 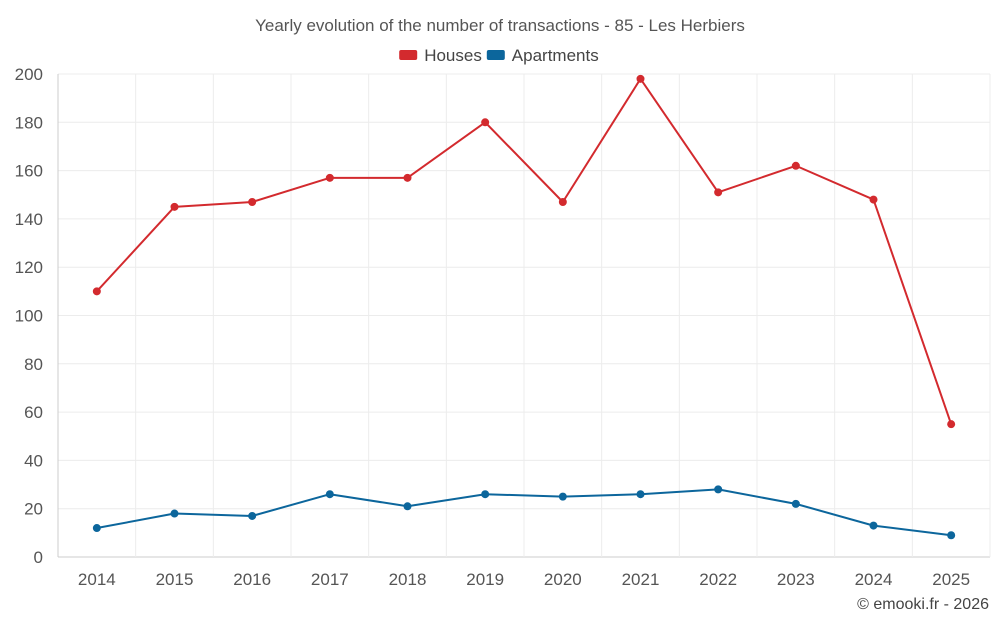 I want to click on series-line-apartments, so click(x=524, y=512).